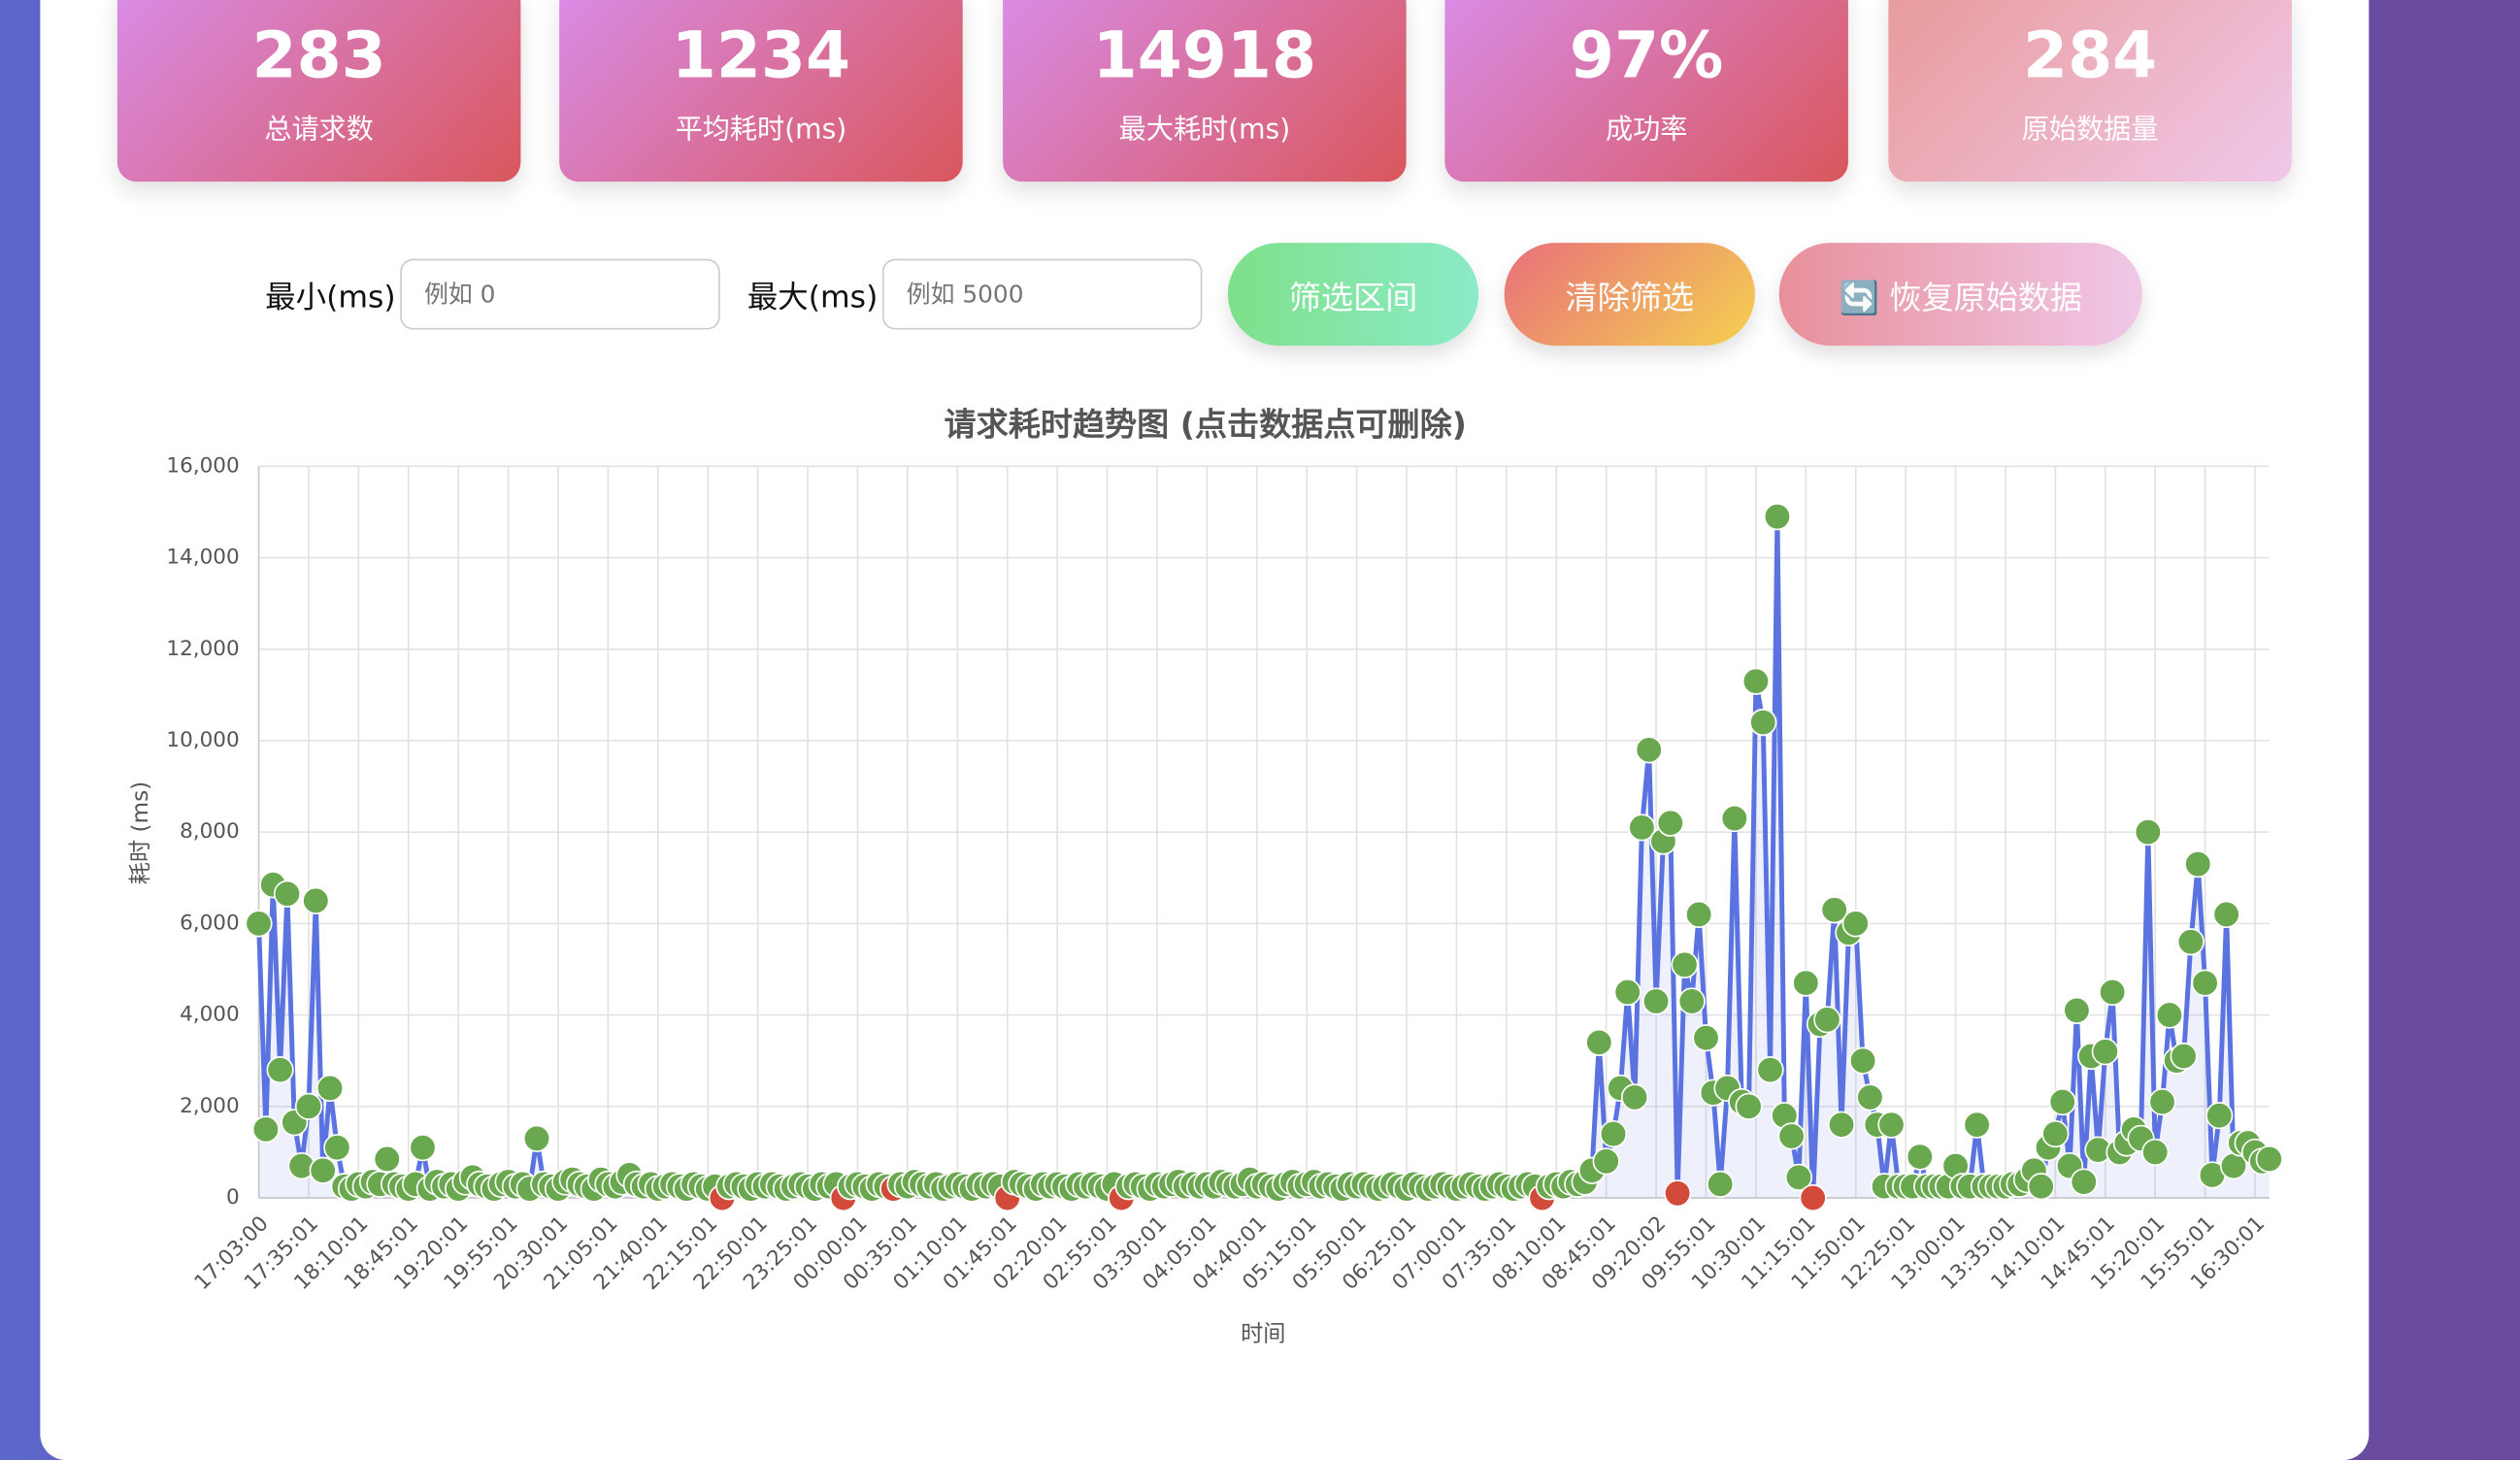 The height and width of the screenshot is (1460, 2520). I want to click on y-tick-label: 0, so click(233, 1197).